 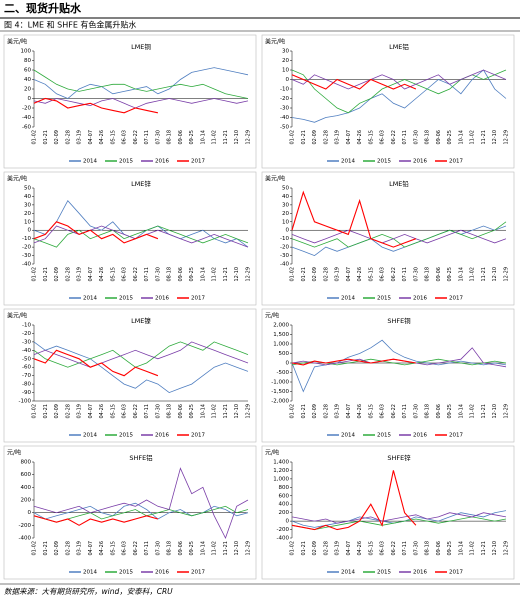 What do you see at coordinates (26, 463) in the screenshot?
I see `y-tick-label: 800` at bounding box center [26, 463].